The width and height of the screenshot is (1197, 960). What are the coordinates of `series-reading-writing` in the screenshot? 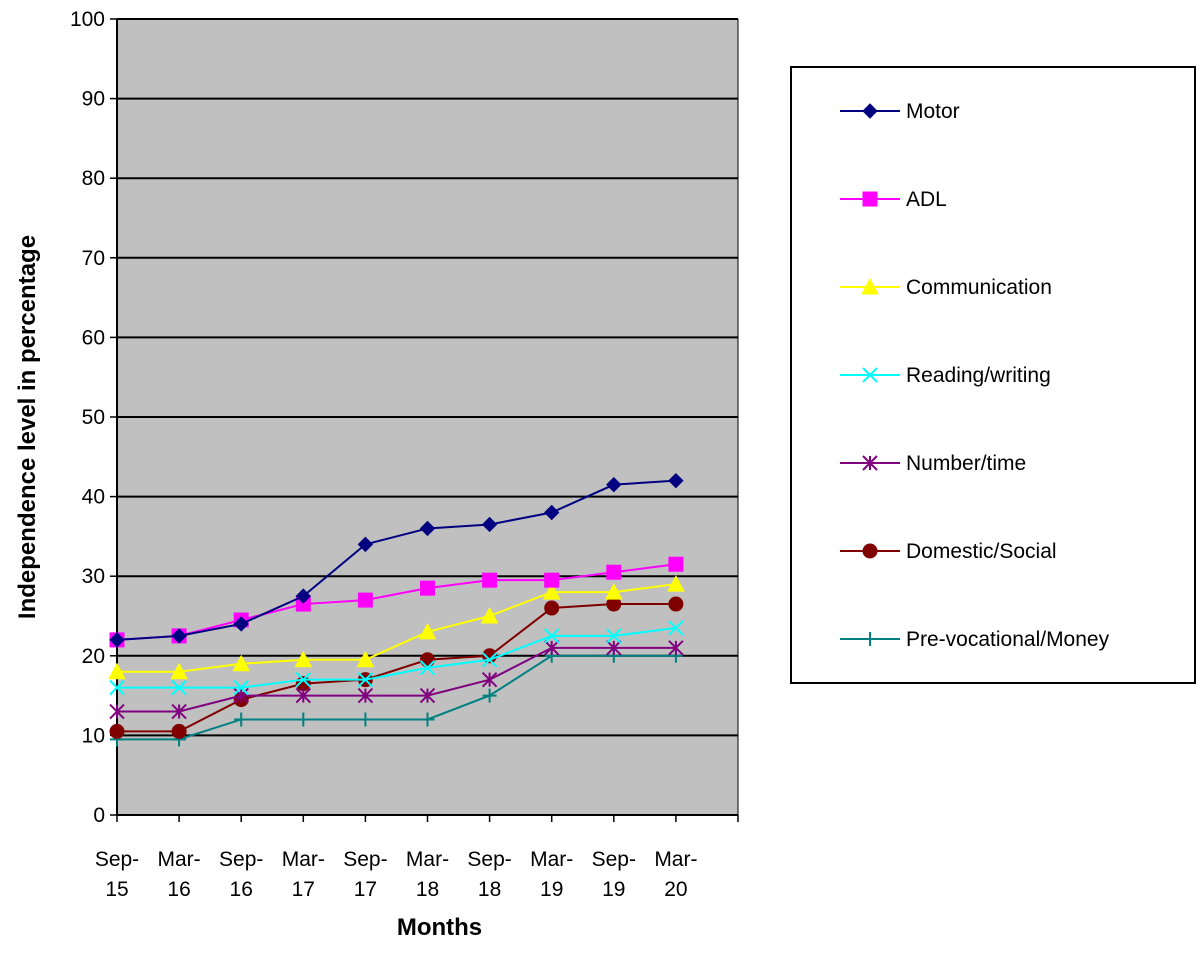 It's located at (396, 658).